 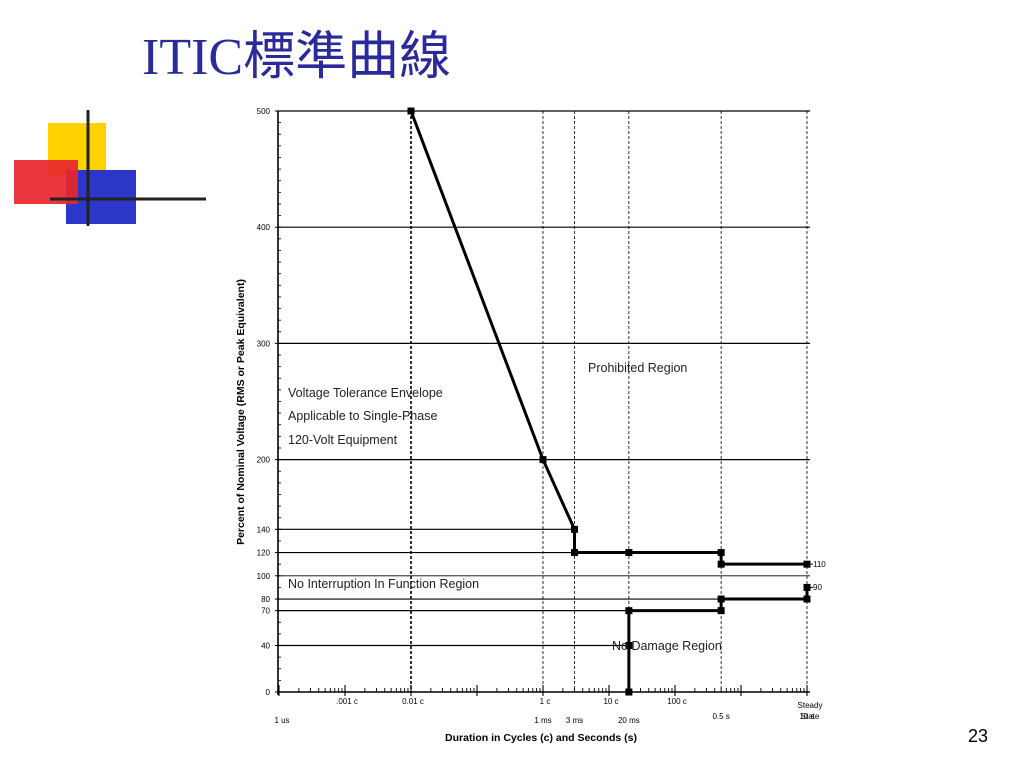 I want to click on x-tick-label-bottom-6: Steady, so click(x=810, y=705).